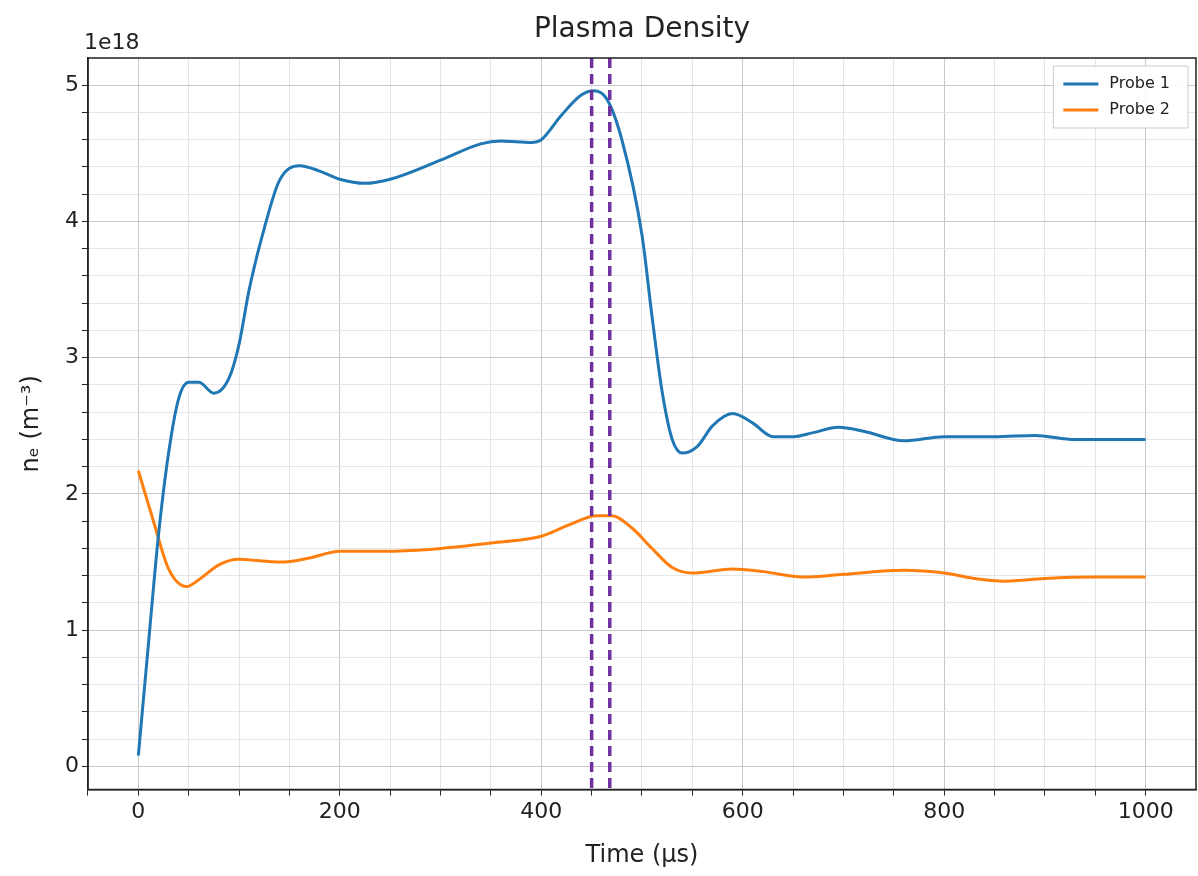  I want to click on chart-title: Plasma Density, so click(642, 28).